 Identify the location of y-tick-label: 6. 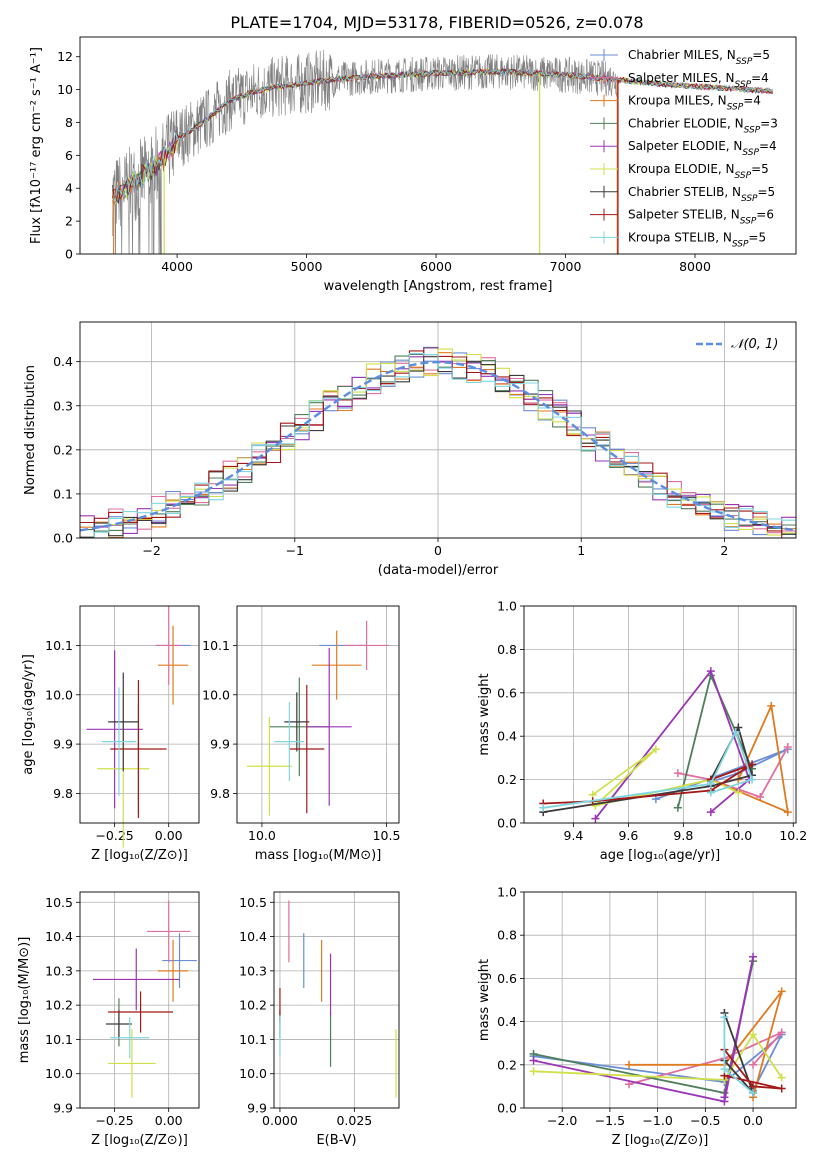
(69, 155).